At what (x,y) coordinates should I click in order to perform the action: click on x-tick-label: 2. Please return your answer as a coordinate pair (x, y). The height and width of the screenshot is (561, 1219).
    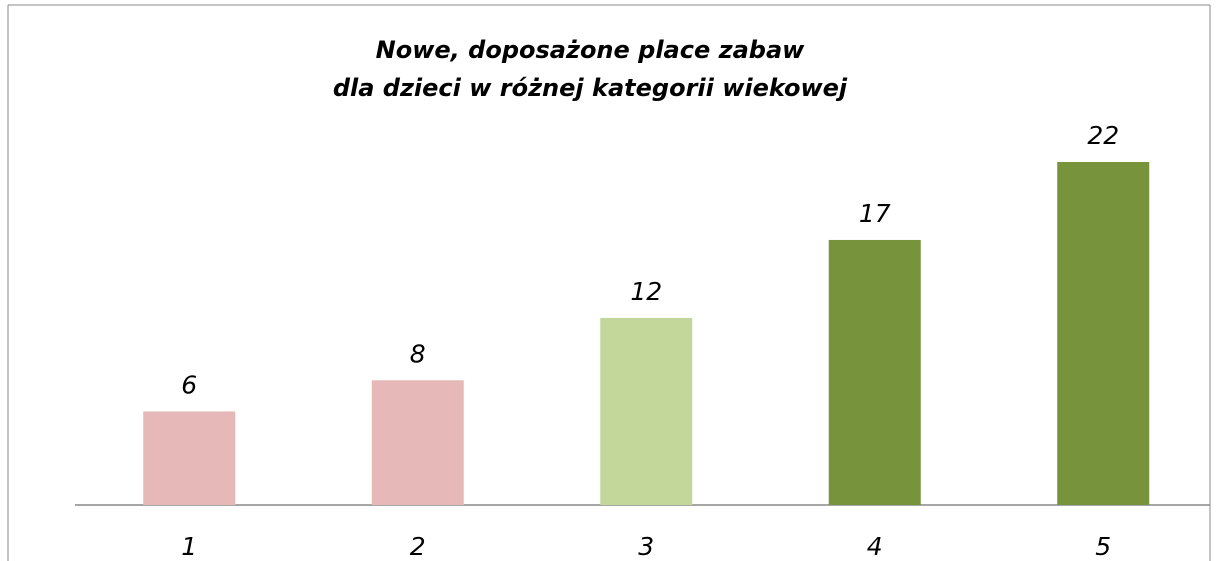
    Looking at the image, I should click on (418, 546).